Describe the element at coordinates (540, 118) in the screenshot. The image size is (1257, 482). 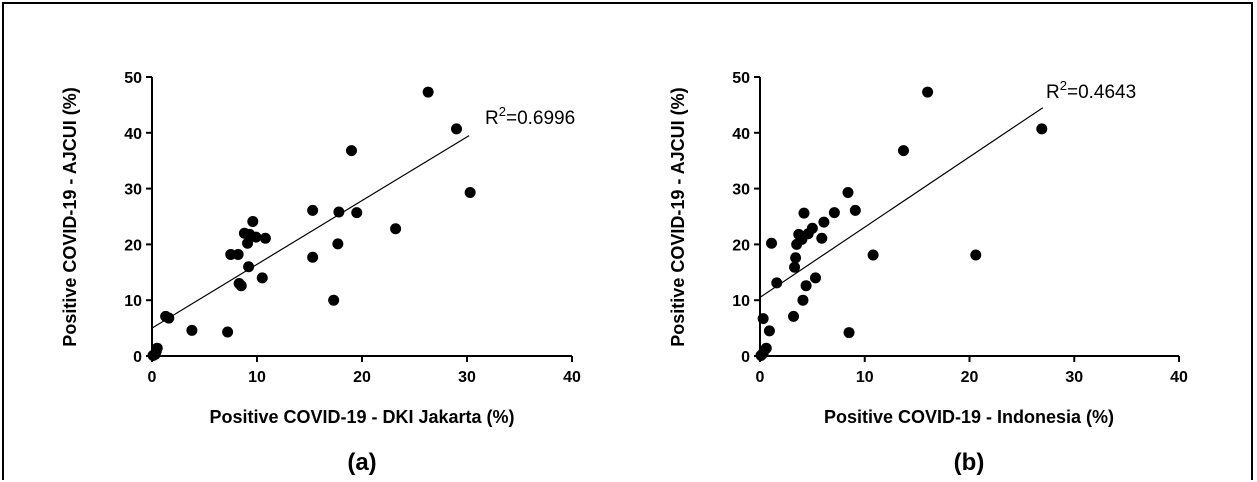
I see `r-squared-value: =0.6996` at that location.